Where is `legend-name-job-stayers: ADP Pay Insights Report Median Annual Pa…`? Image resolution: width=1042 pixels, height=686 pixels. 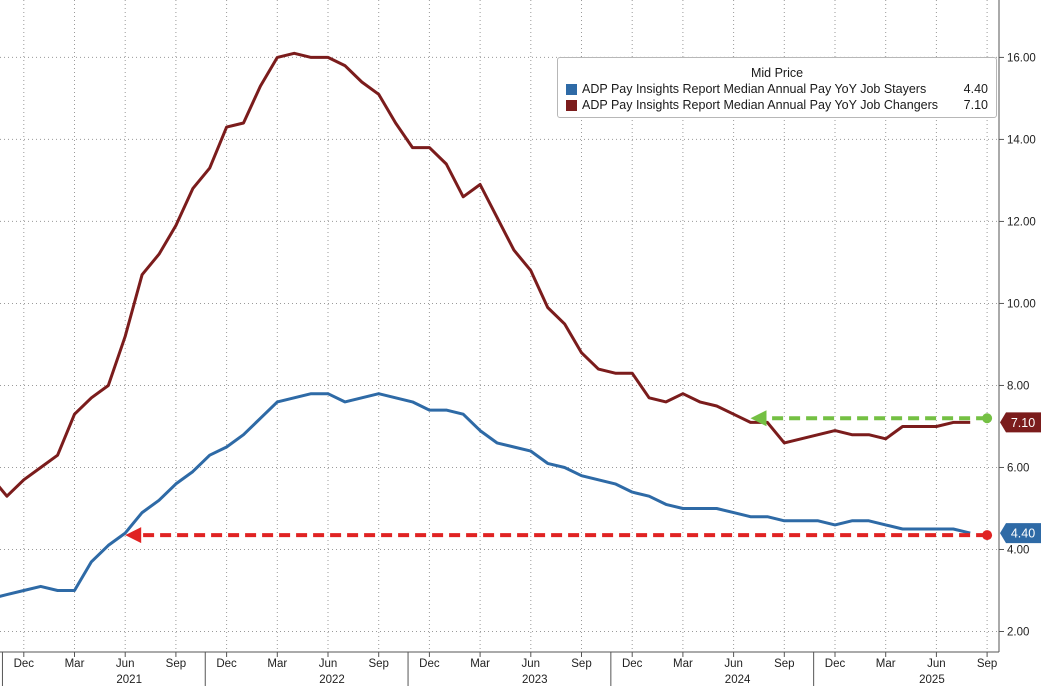
legend-name-job-stayers: ADP Pay Insights Report Median Annual Pa… is located at coordinates (754, 89).